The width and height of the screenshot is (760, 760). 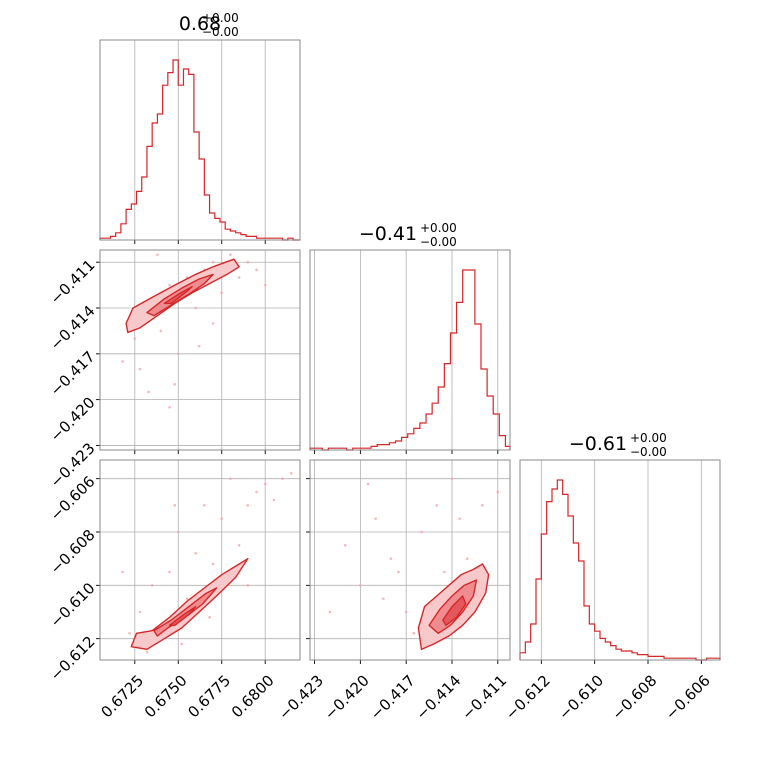 I want to click on title-param-0-plus: +0.00, so click(x=220, y=18).